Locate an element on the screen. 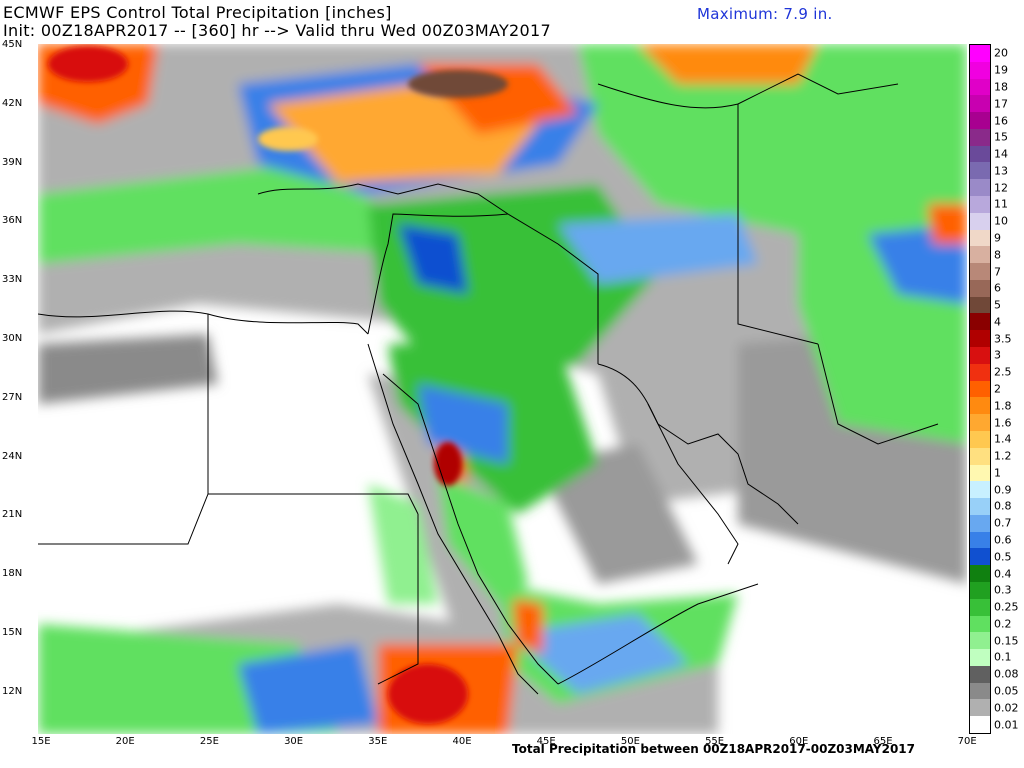 This screenshot has height=768, width=1024. longitude-label: 60E is located at coordinates (799, 741).